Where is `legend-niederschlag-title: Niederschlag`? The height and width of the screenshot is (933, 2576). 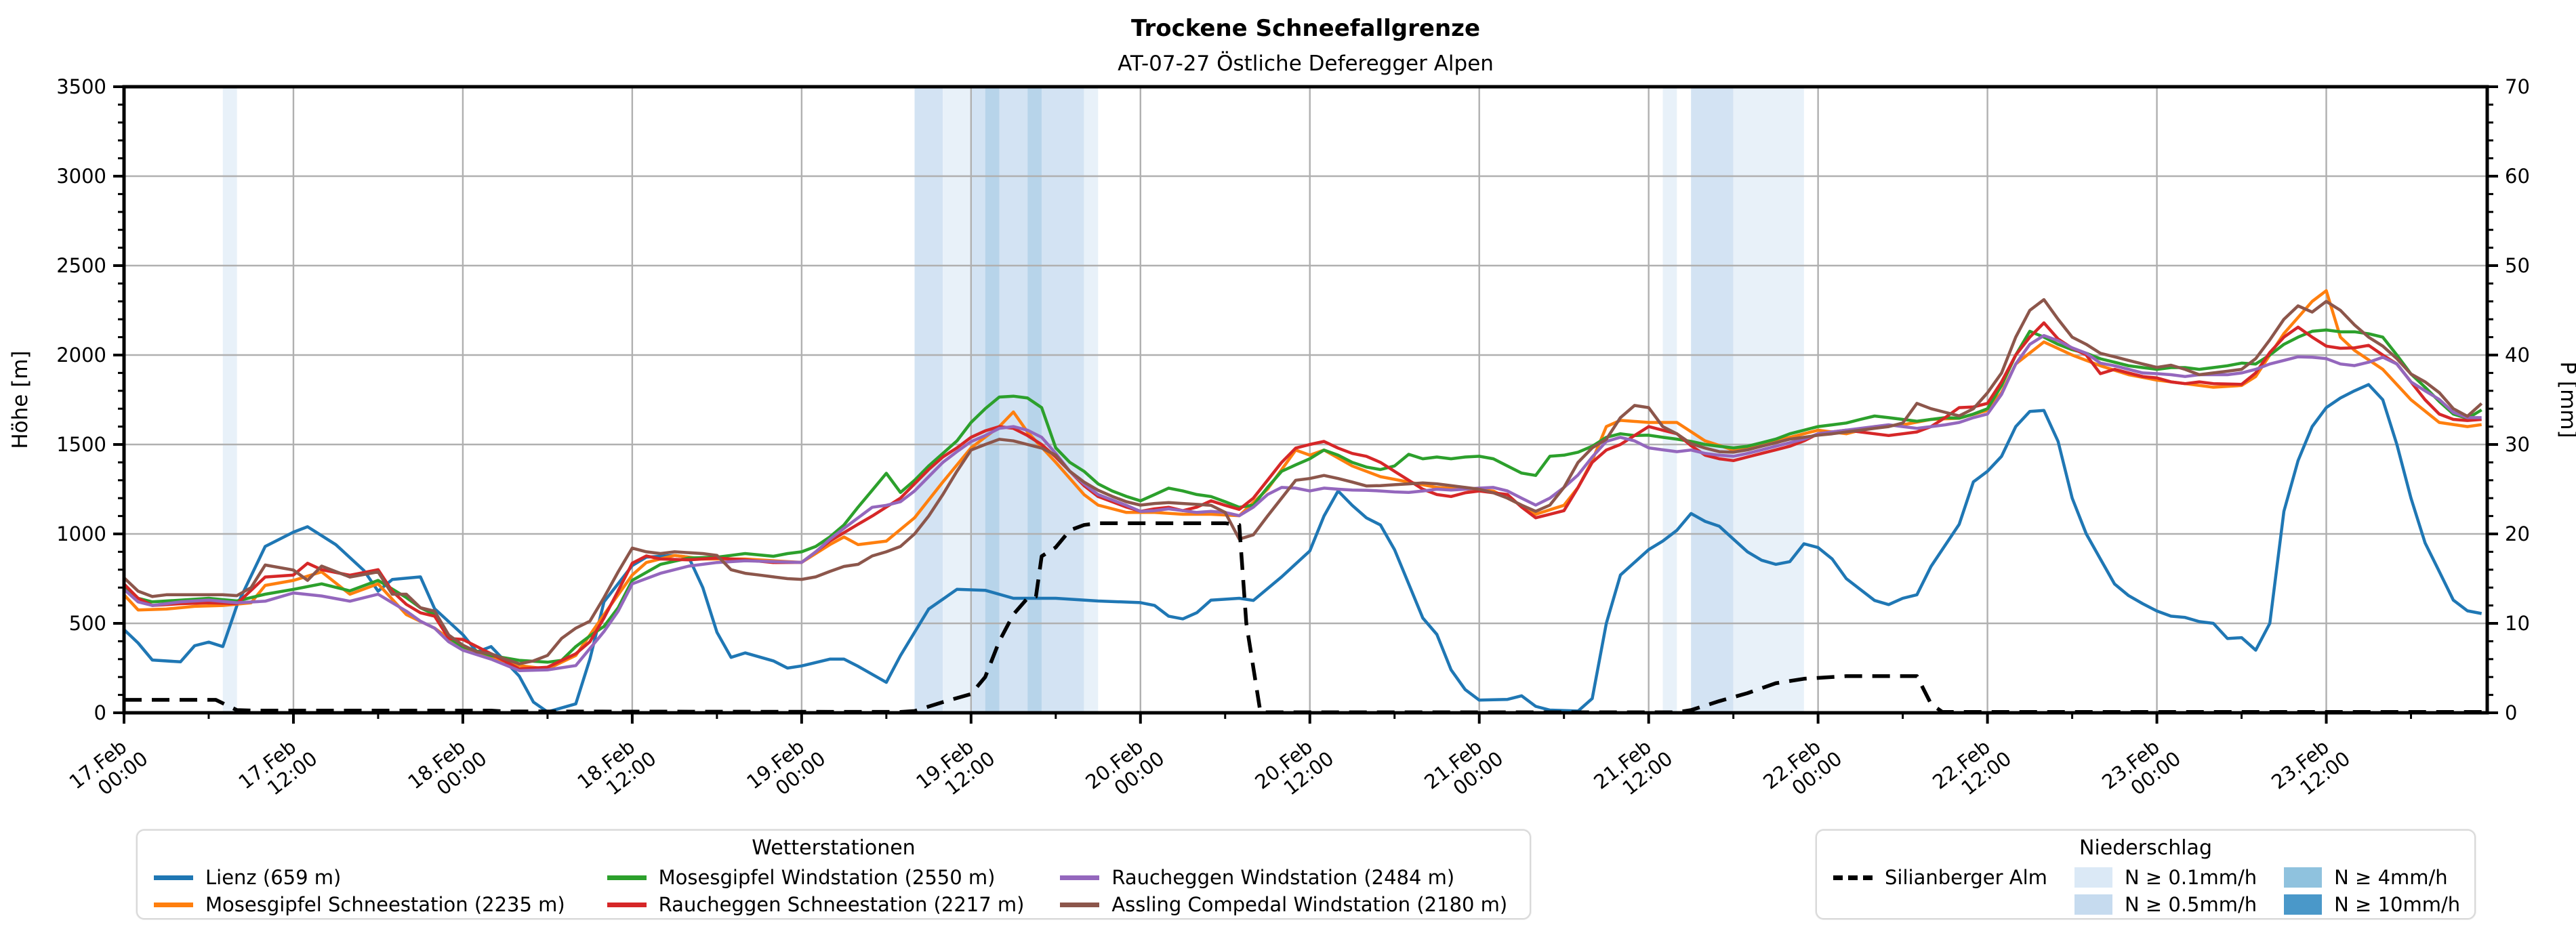 legend-niederschlag-title: Niederschlag is located at coordinates (2146, 848).